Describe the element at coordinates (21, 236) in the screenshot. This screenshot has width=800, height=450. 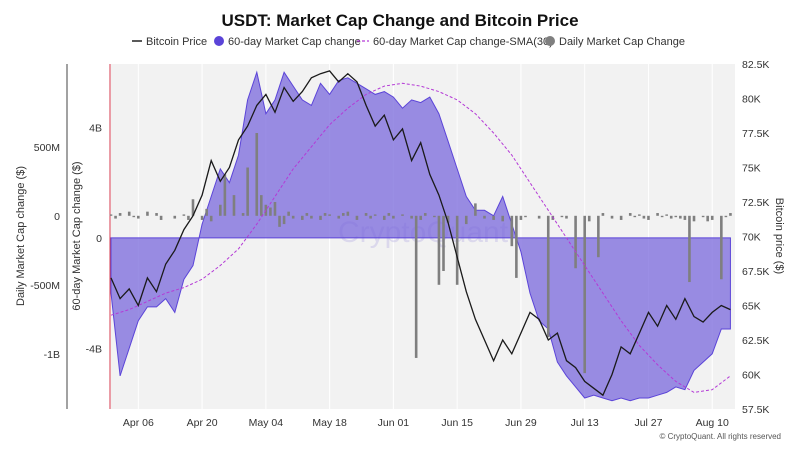
I see `left-outer-axis-label: Daily Market Cap change ($)` at that location.